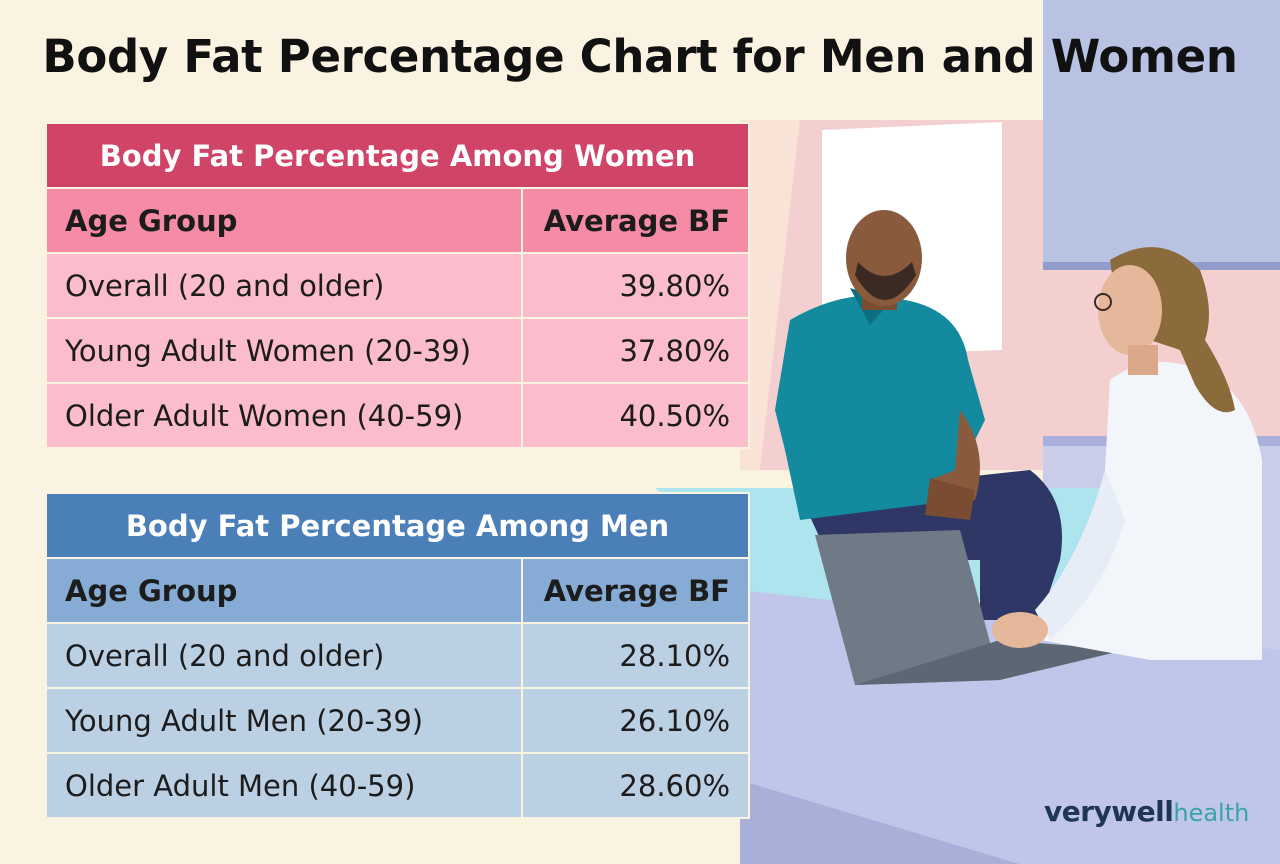 Image resolution: width=1280 pixels, height=864 pixels. Describe the element at coordinates (635, 350) in the screenshot. I see `women-row-value: 37.80%` at that location.